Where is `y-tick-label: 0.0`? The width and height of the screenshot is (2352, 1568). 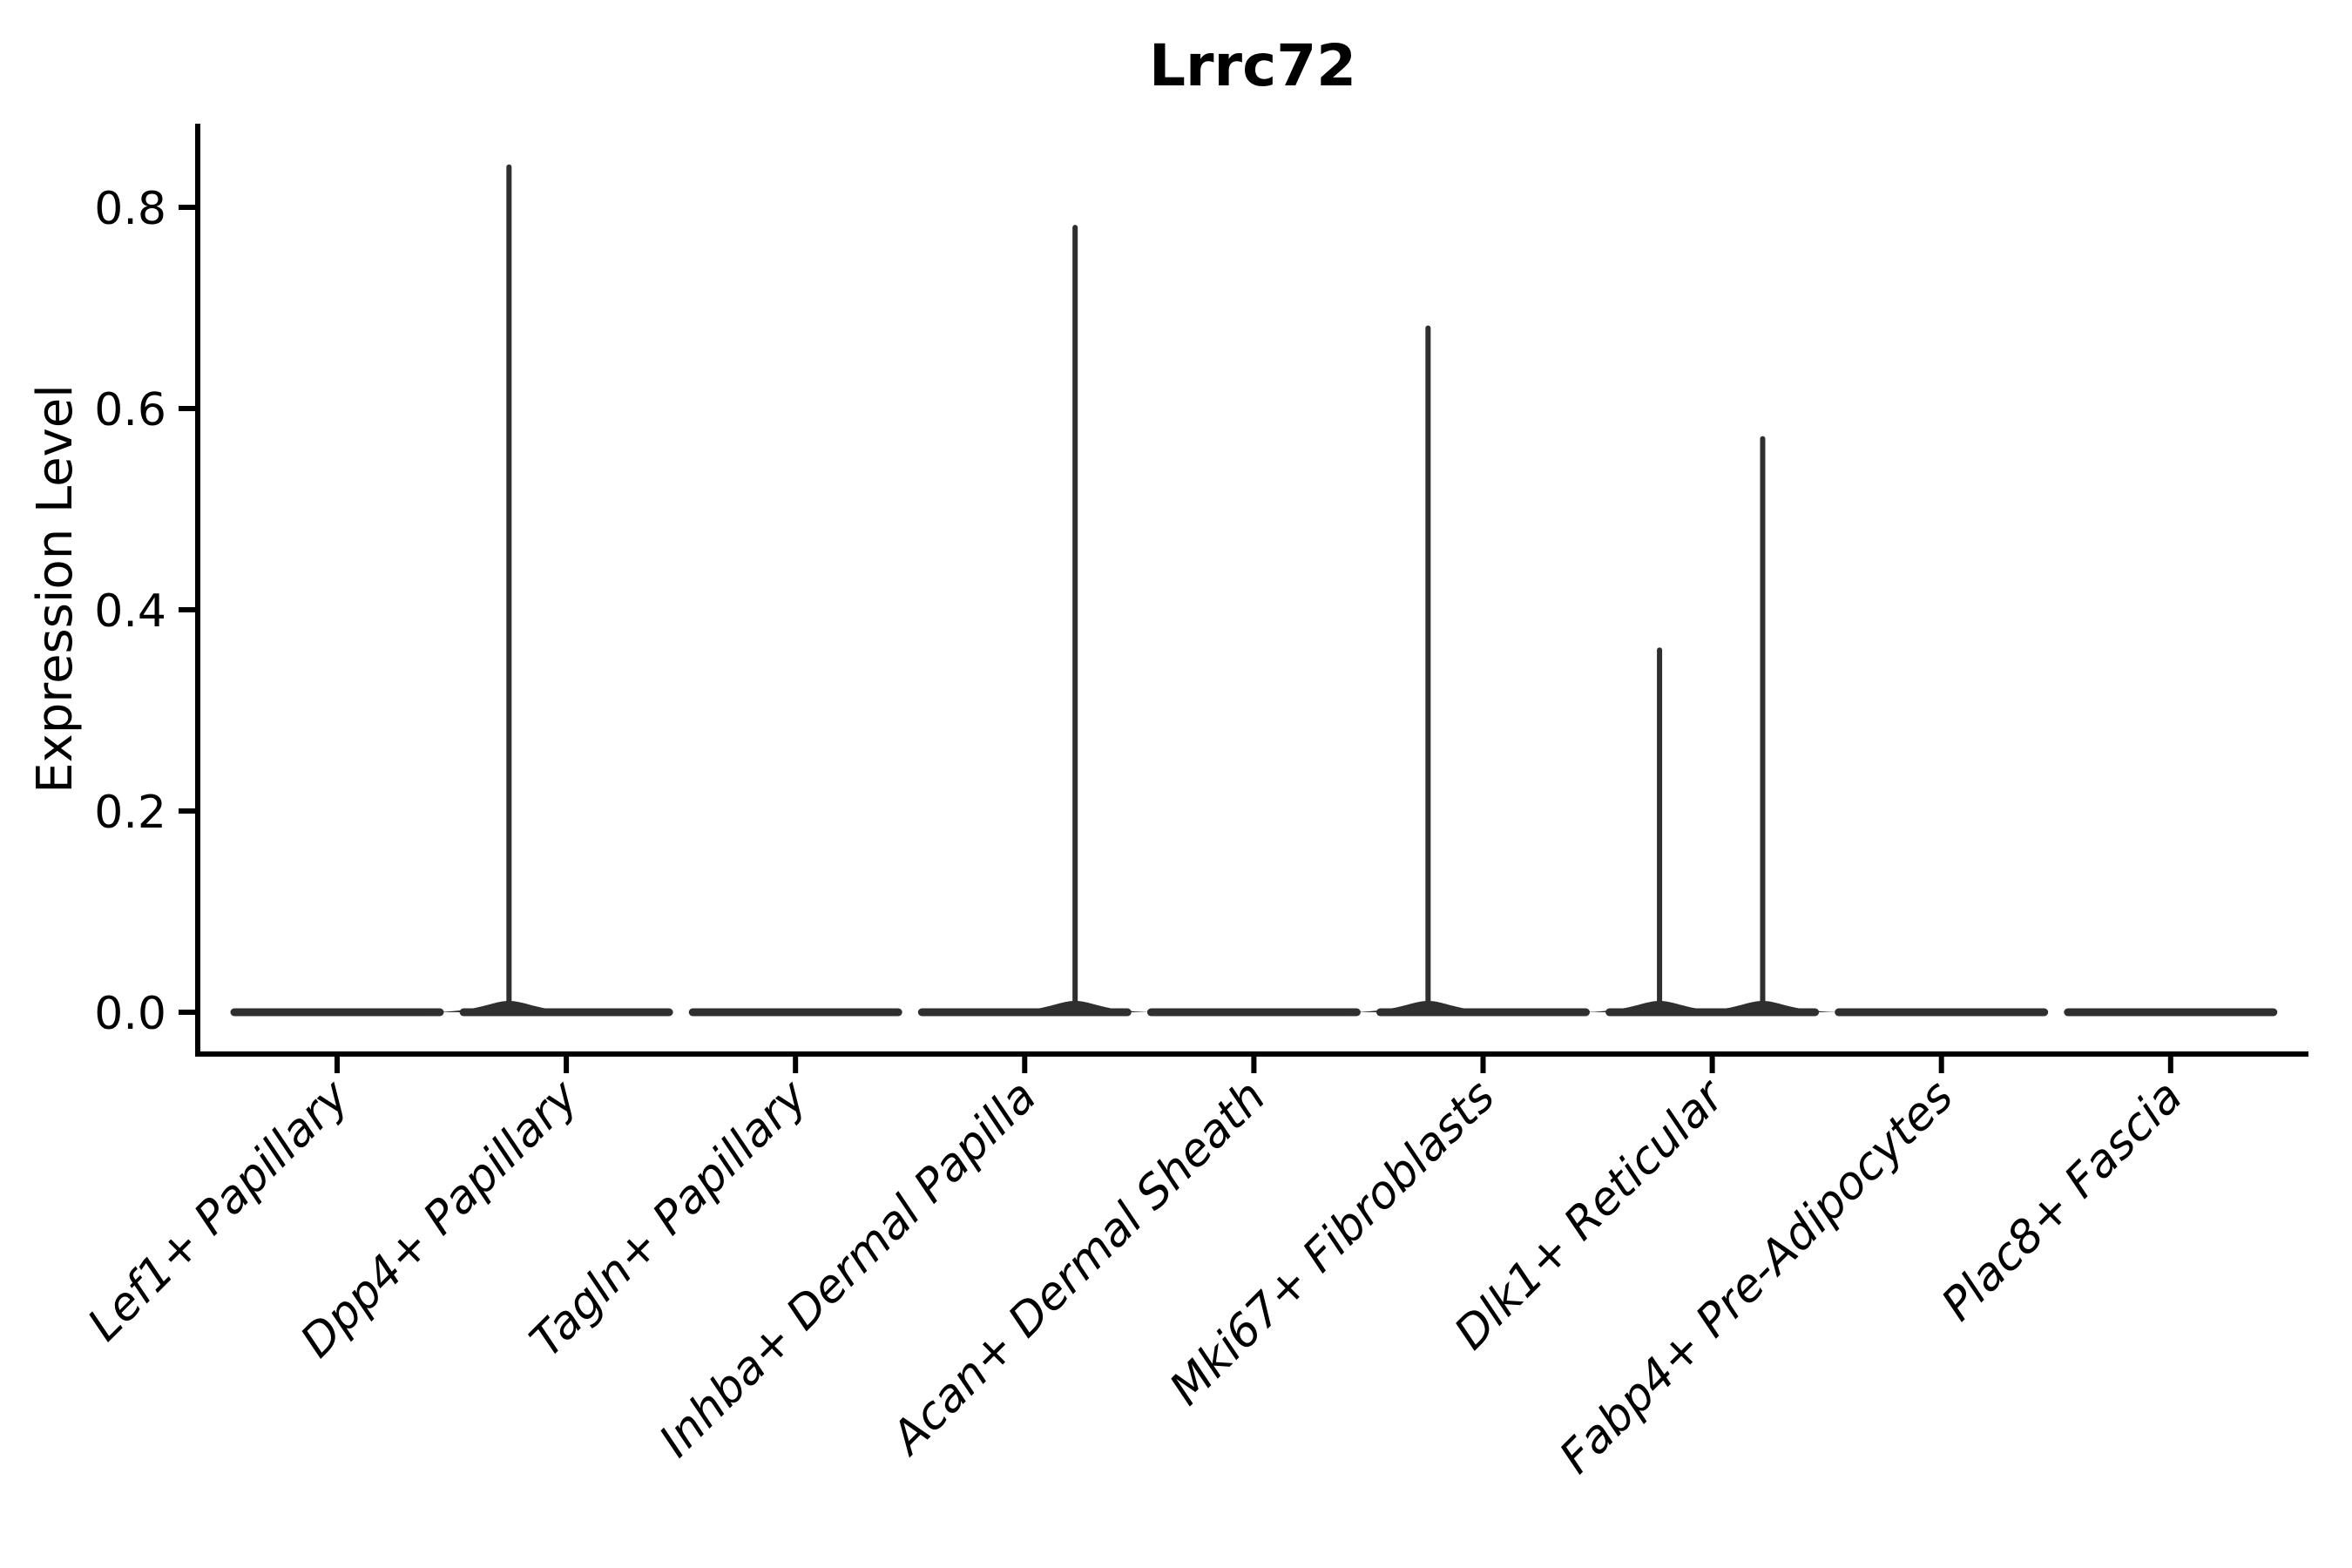
y-tick-label: 0.0 is located at coordinates (130, 1014).